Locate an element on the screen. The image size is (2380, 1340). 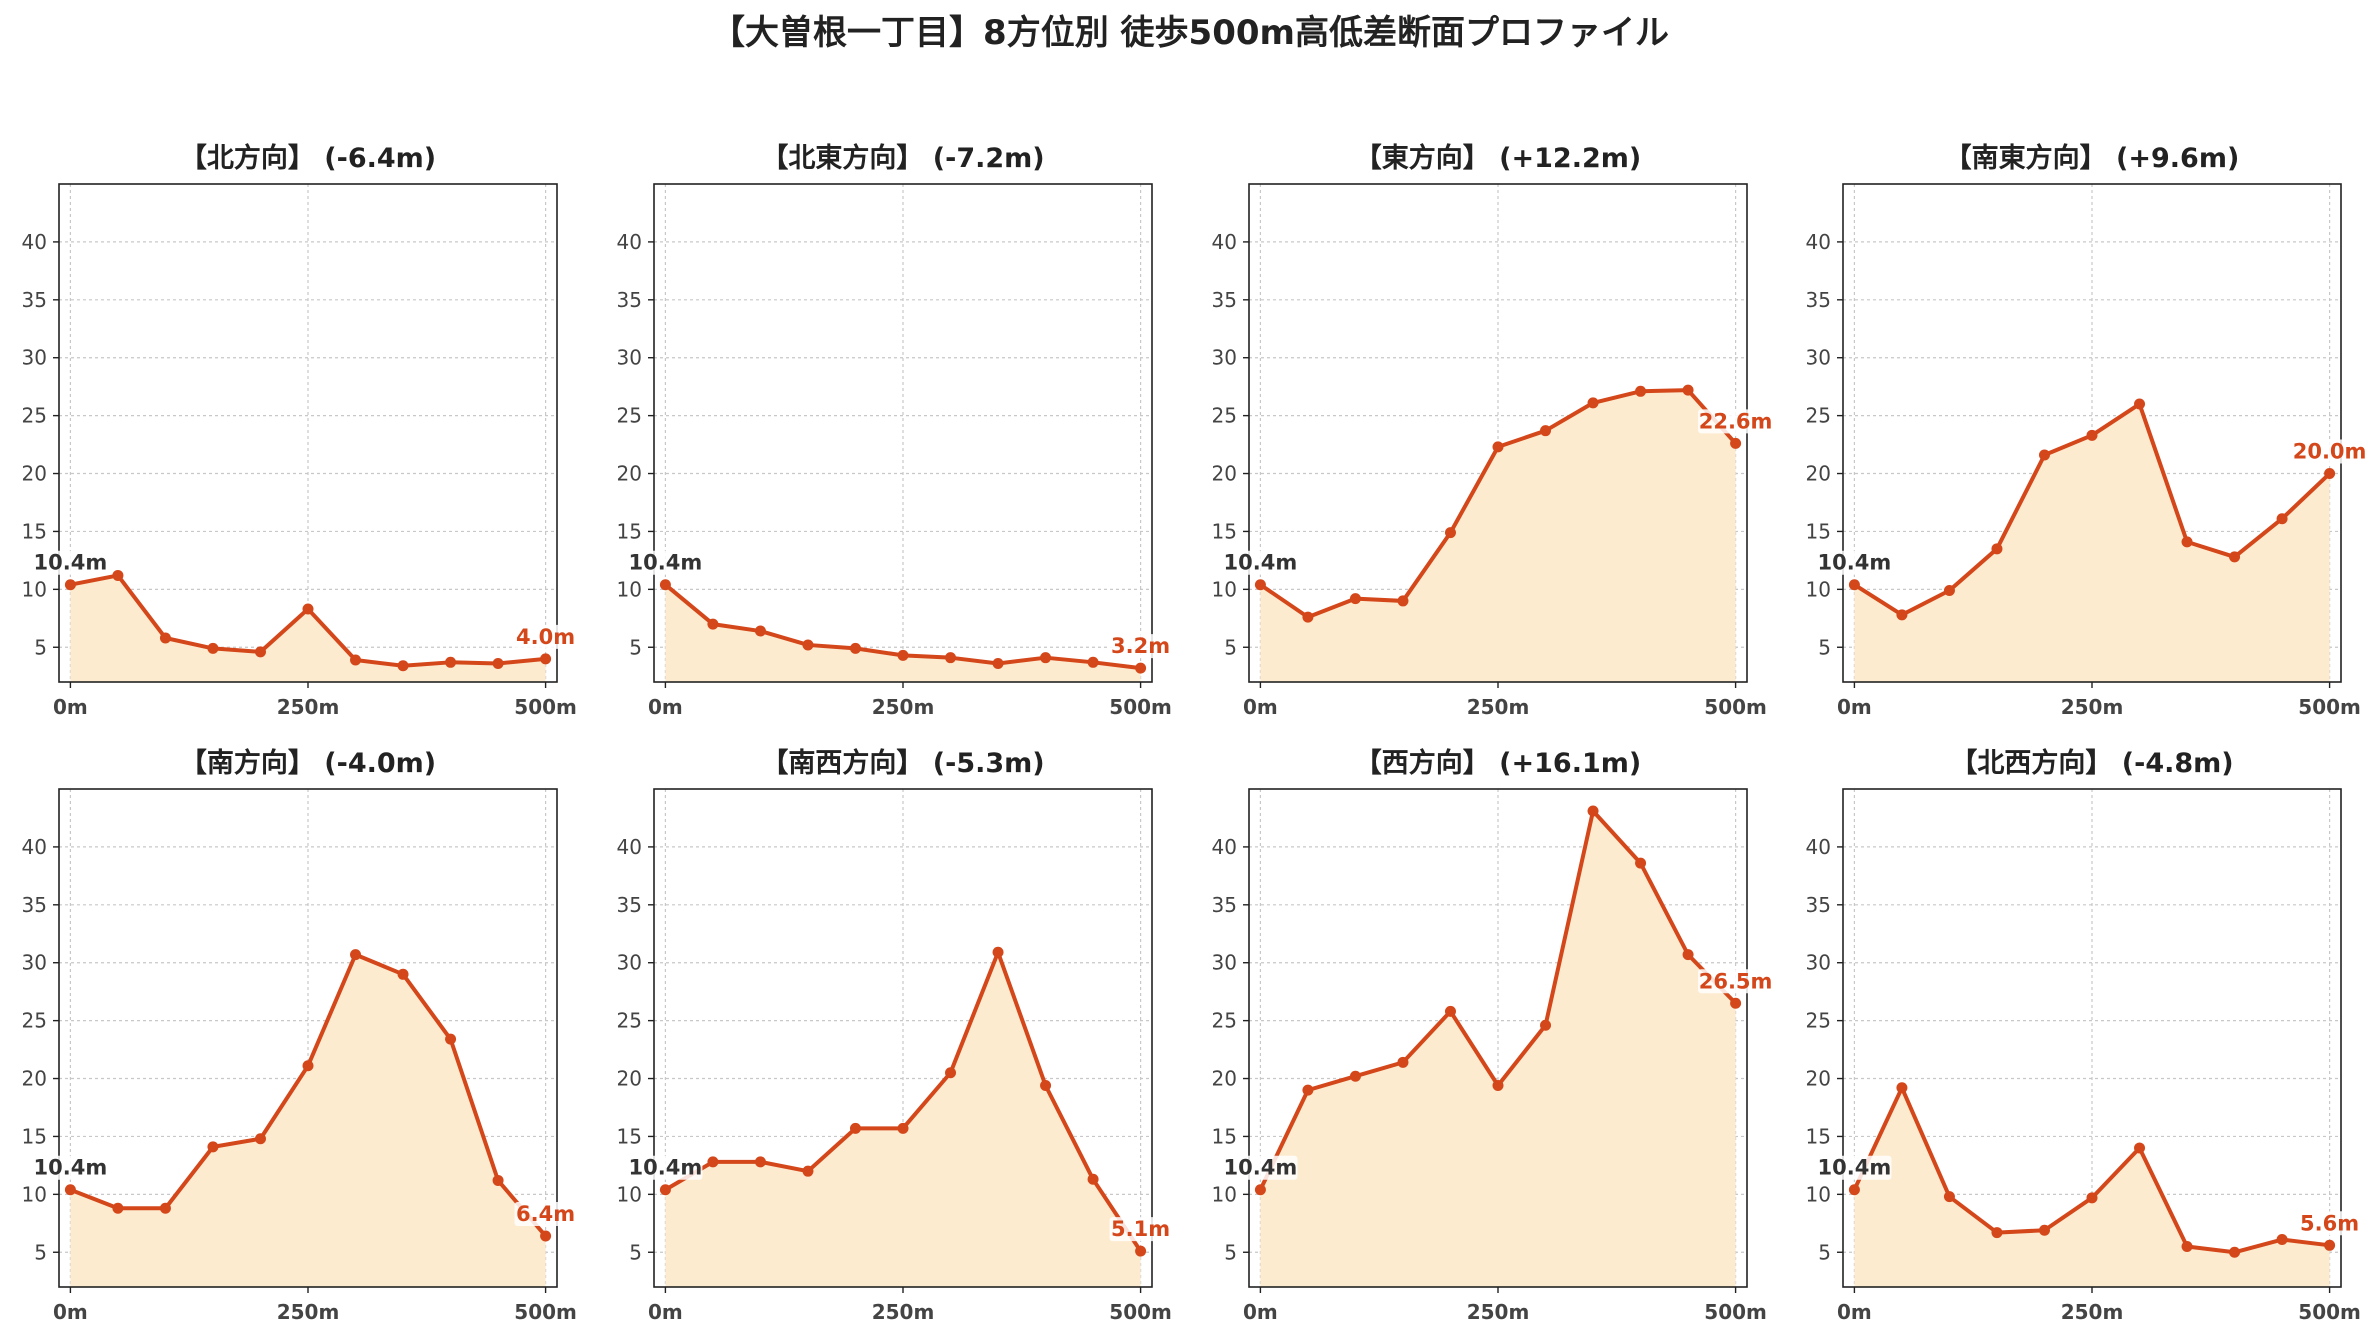
panel-title: 【北方向】 (-6.4m) is located at coordinates (308, 158).